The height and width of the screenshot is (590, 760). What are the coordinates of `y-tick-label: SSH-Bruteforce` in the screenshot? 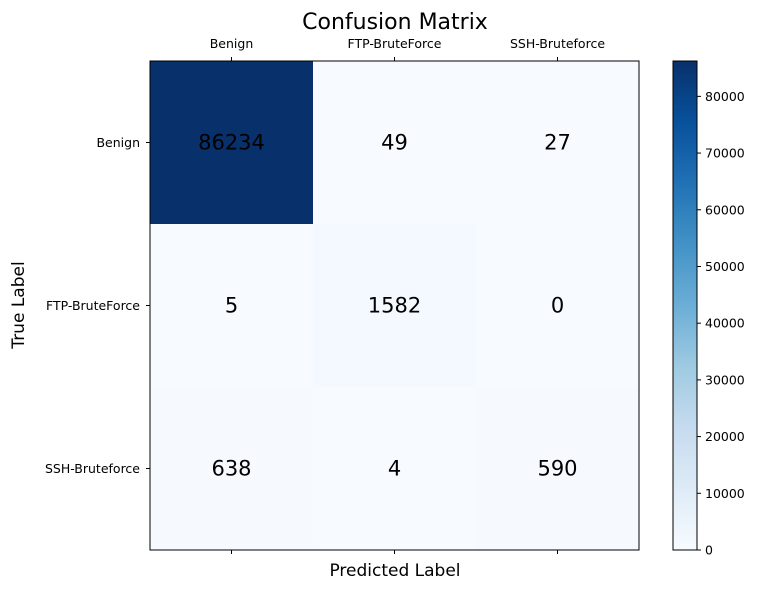 It's located at (92, 468).